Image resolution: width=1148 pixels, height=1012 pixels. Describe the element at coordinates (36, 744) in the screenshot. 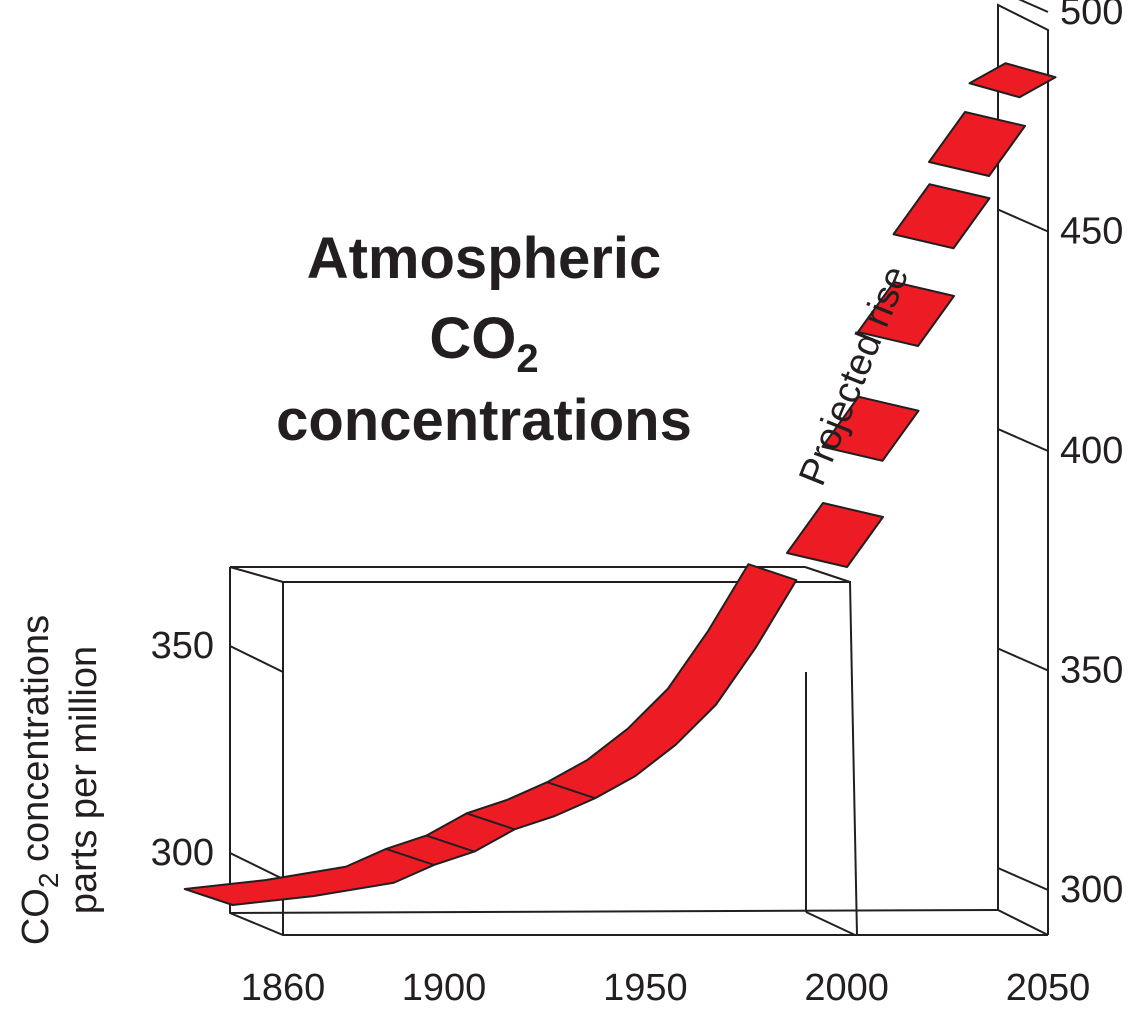

I see `ylabel-rest: concentrations` at that location.